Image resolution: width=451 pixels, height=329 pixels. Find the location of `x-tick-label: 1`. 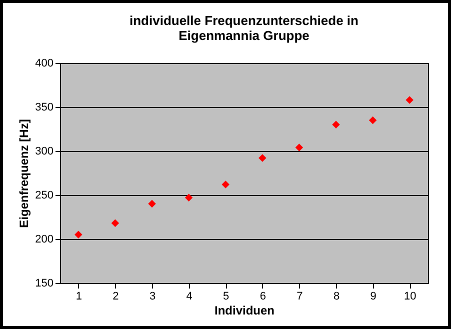

x-tick-label: 1 is located at coordinates (79, 296).